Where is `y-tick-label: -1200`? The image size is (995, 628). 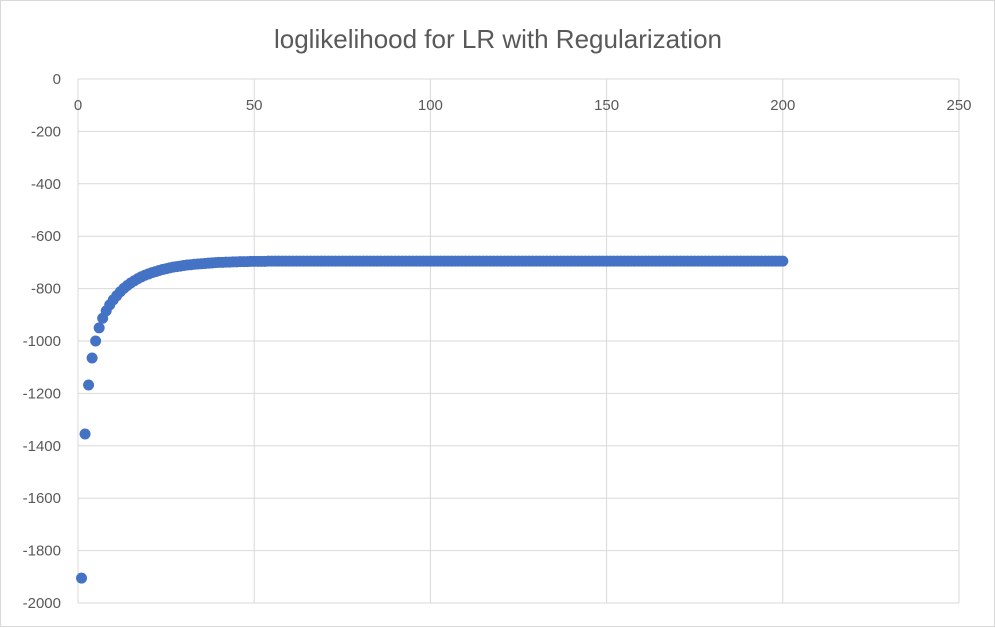 y-tick-label: -1200 is located at coordinates (42, 393).